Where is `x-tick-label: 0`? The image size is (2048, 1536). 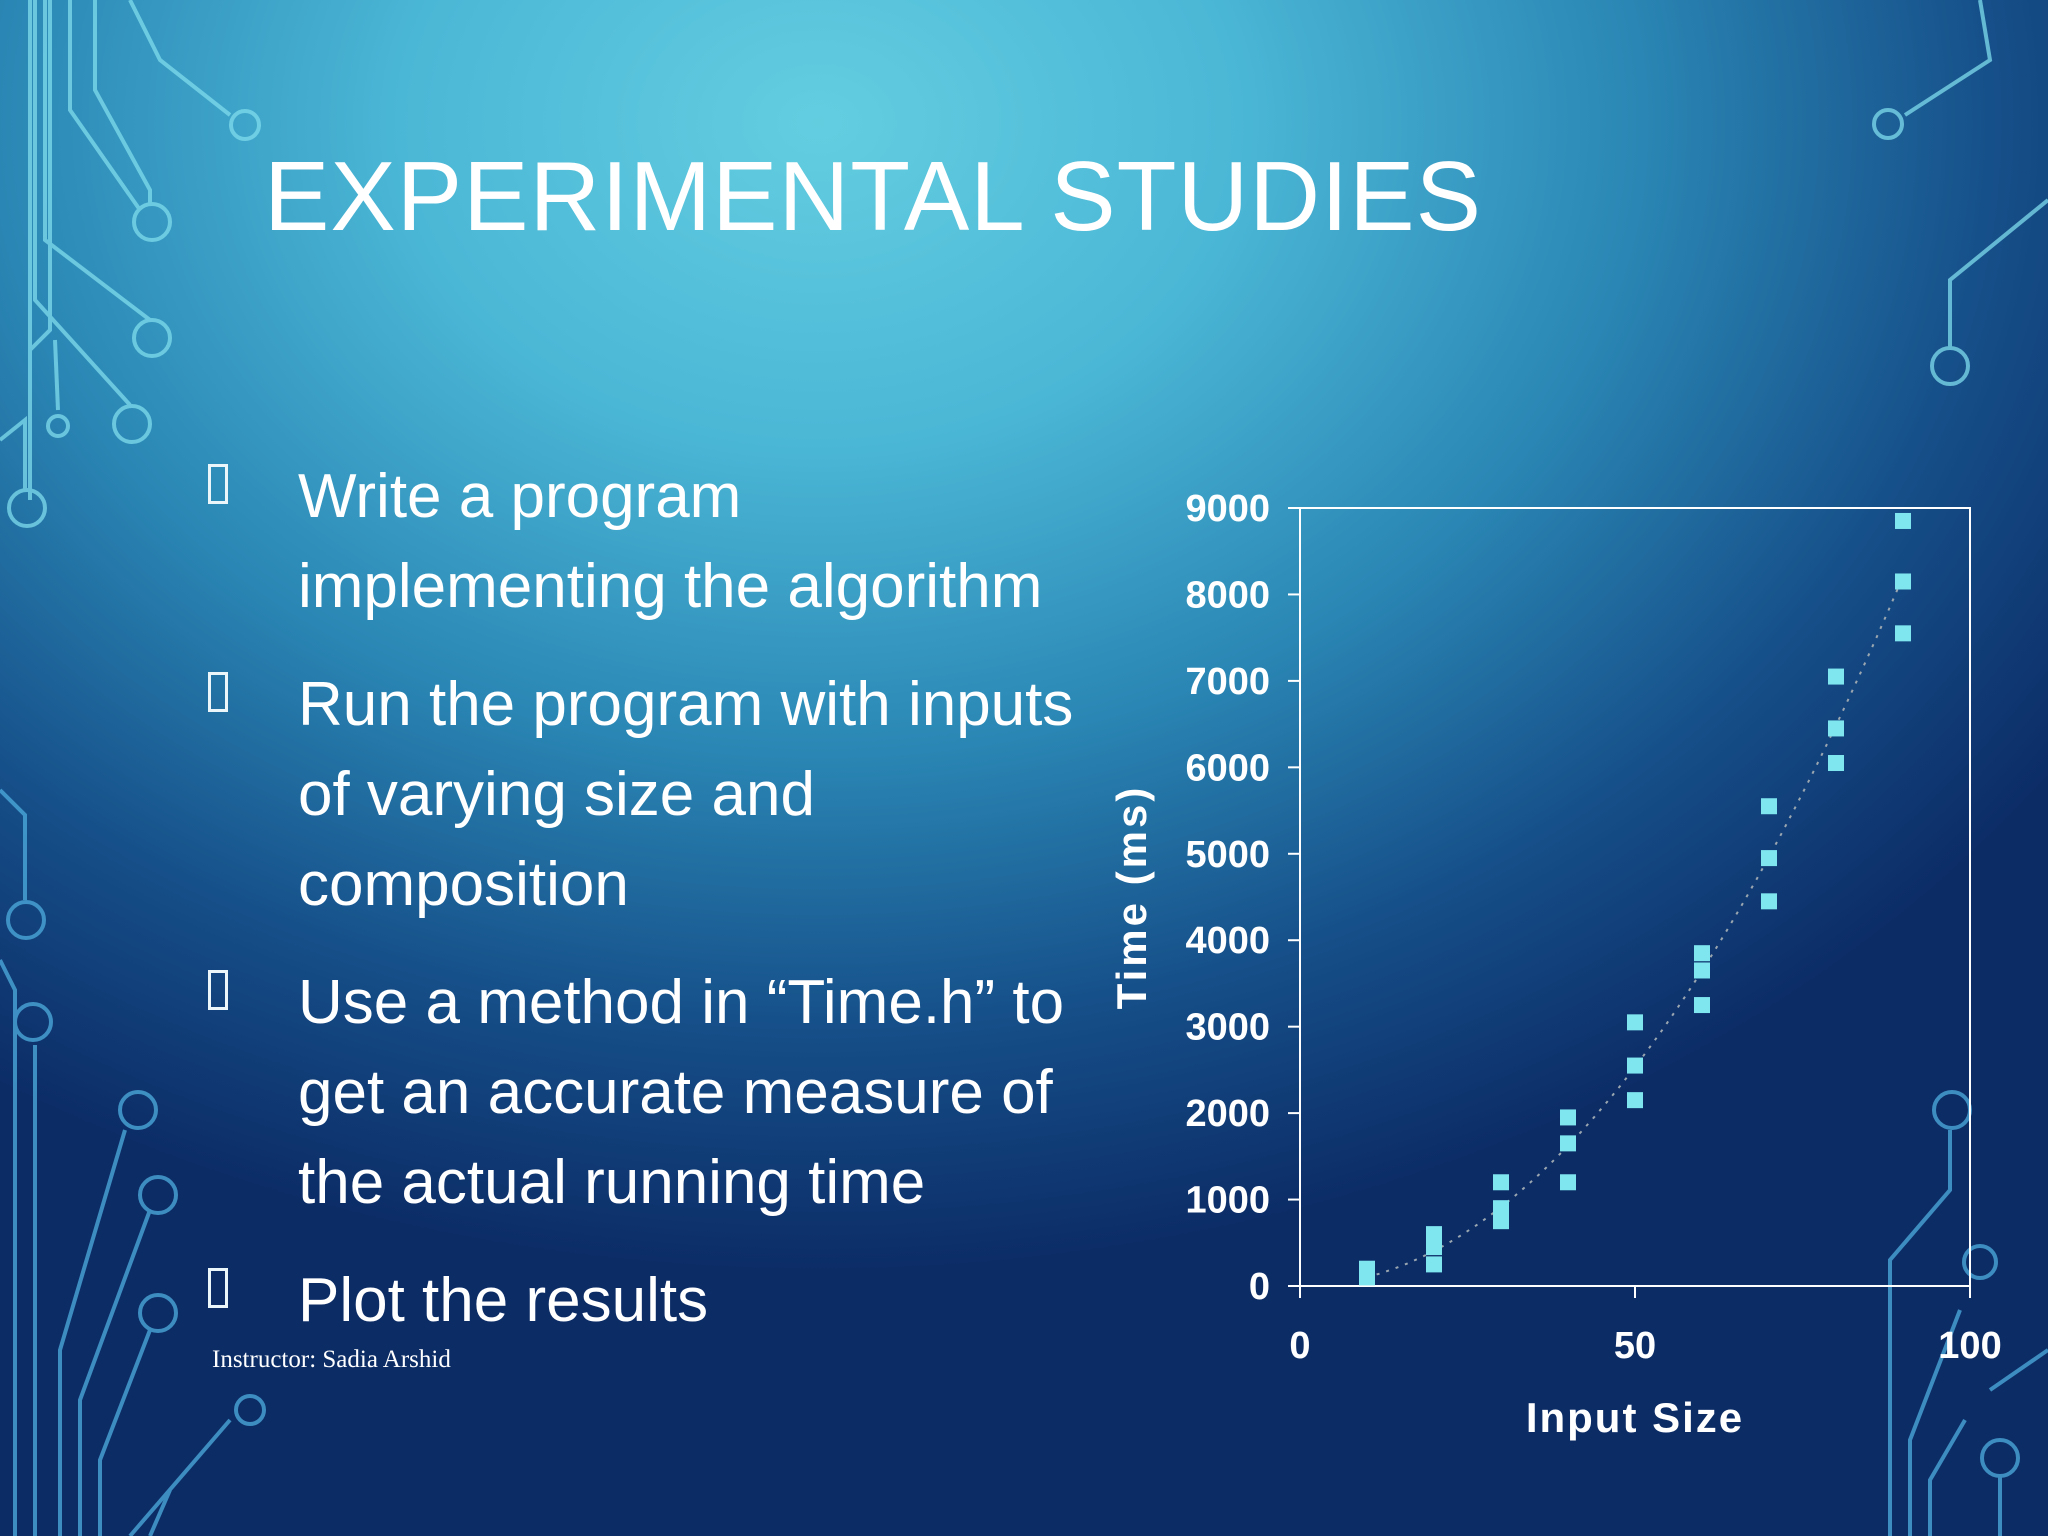 x-tick-label: 0 is located at coordinates (1299, 1346).